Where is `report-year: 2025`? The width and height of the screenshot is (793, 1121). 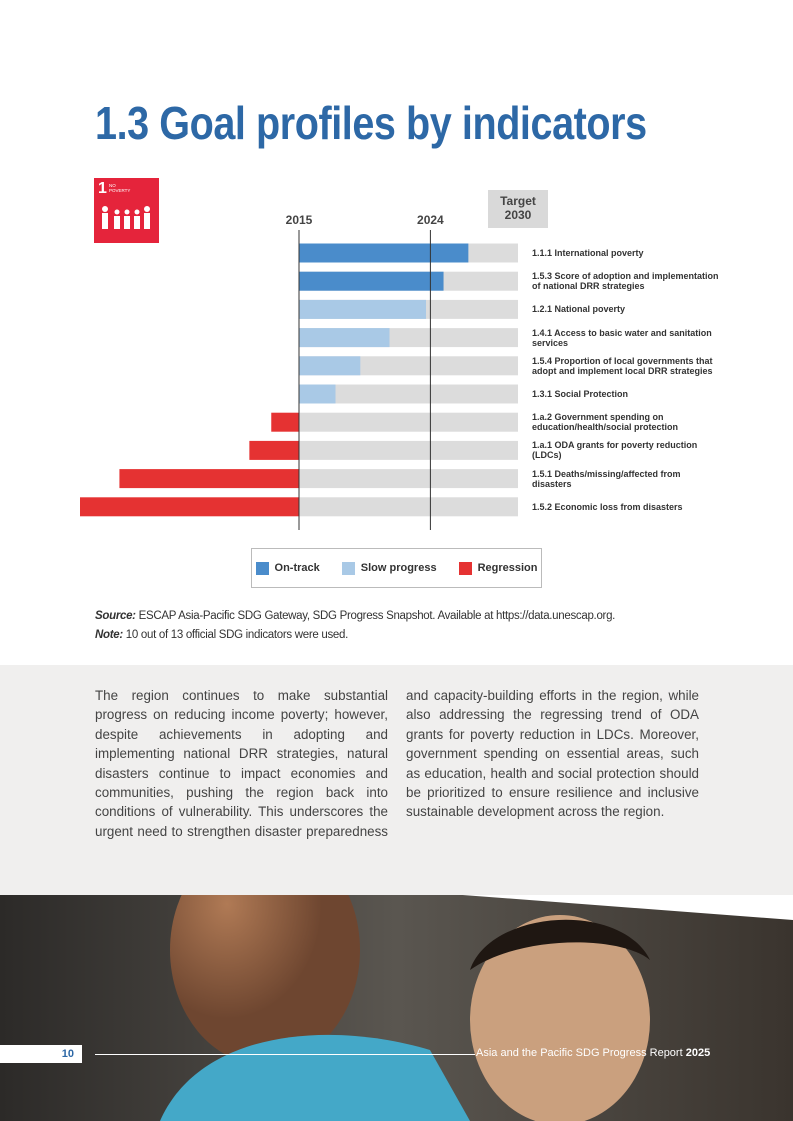
report-year: 2025 is located at coordinates (698, 1053).